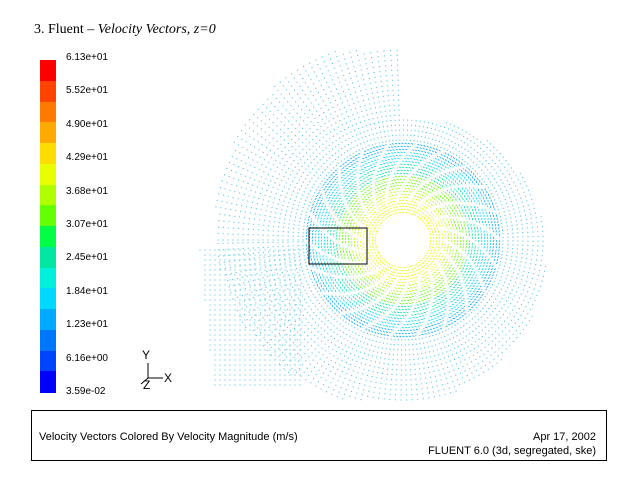 Image resolution: width=638 pixels, height=477 pixels. What do you see at coordinates (87, 258) in the screenshot?
I see `legend-label: 2.45e+01` at bounding box center [87, 258].